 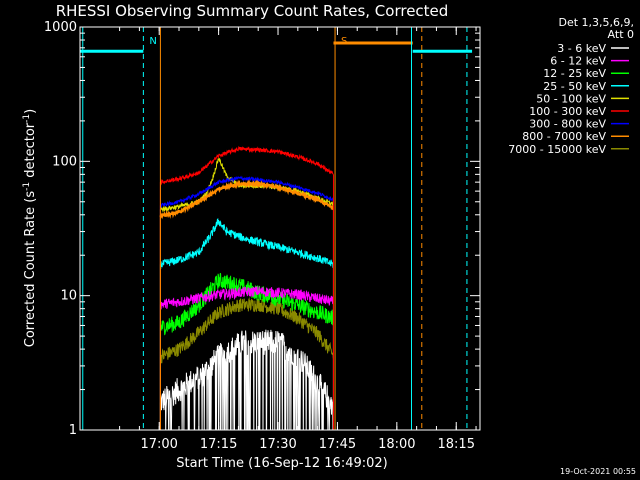 I want to click on series-line-25-50-kev, so click(x=246, y=243).